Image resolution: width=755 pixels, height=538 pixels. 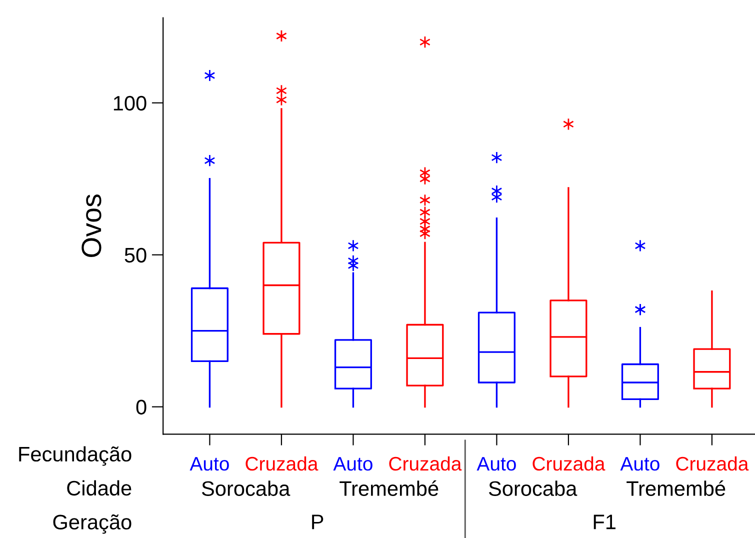 I want to click on y-tick-label: 0, so click(x=141, y=407).